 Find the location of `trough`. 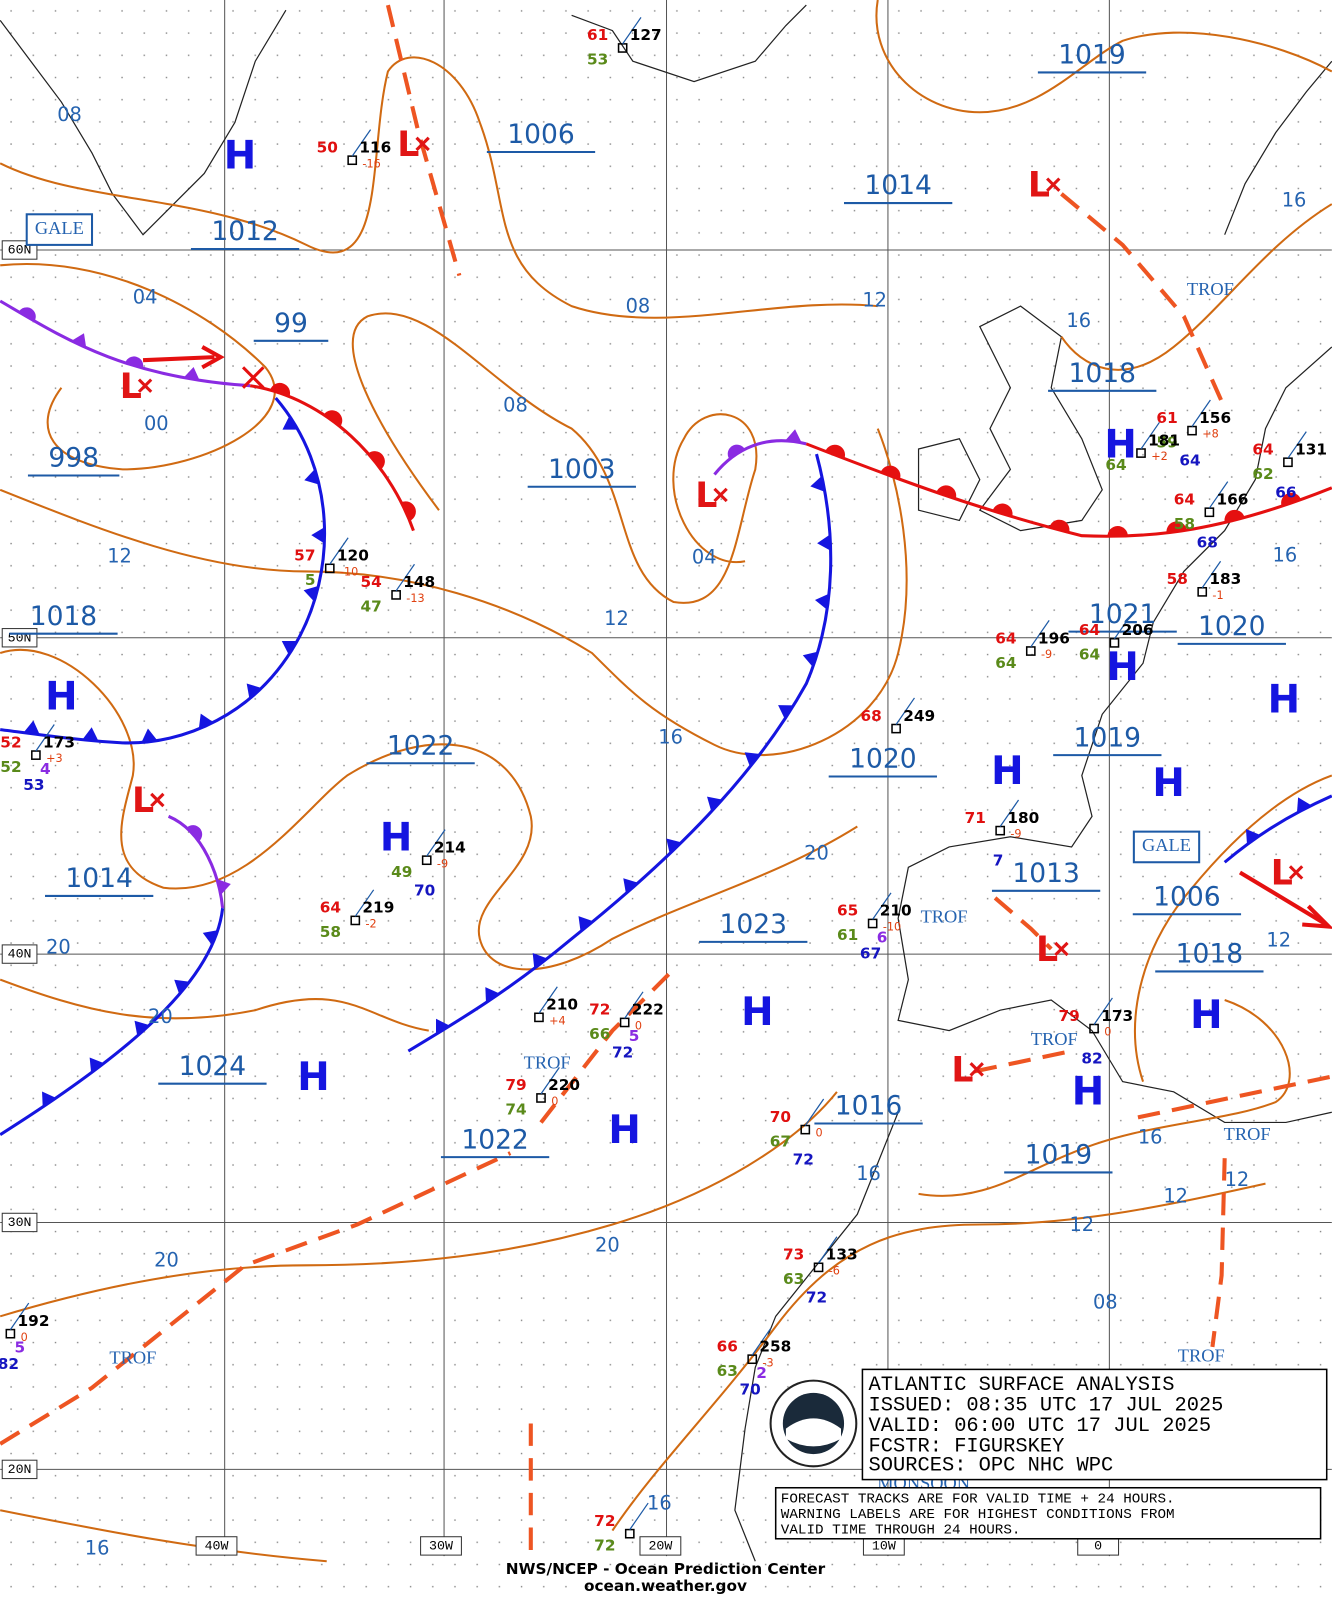

trough is located at coordinates (1023, 923).